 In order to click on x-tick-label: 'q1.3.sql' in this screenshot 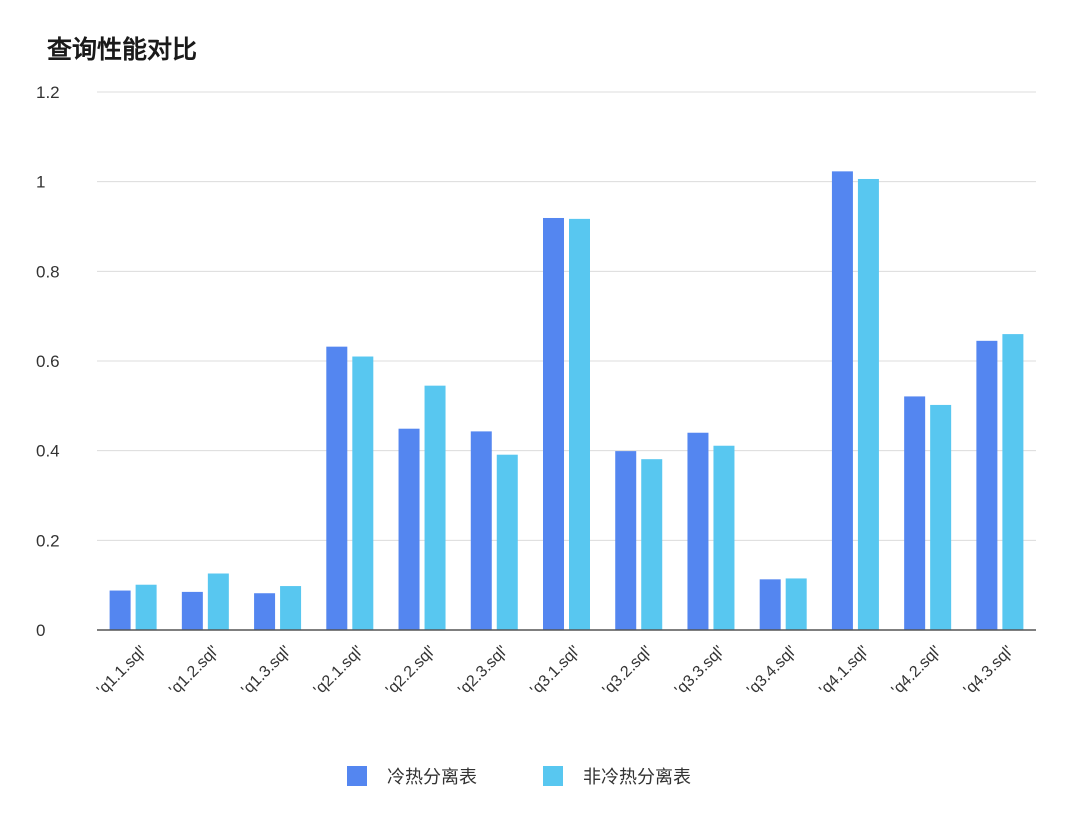, I will do `click(266, 671)`.